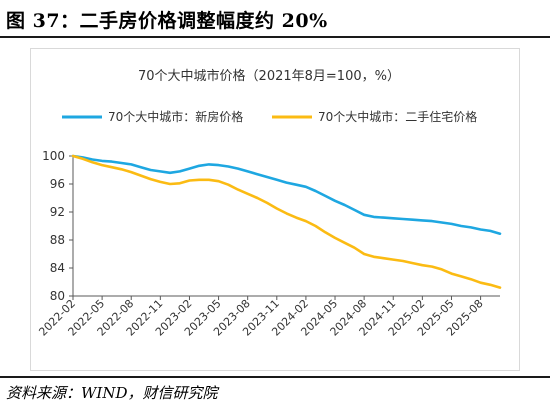  I want to click on bottom-rule, so click(275, 377).